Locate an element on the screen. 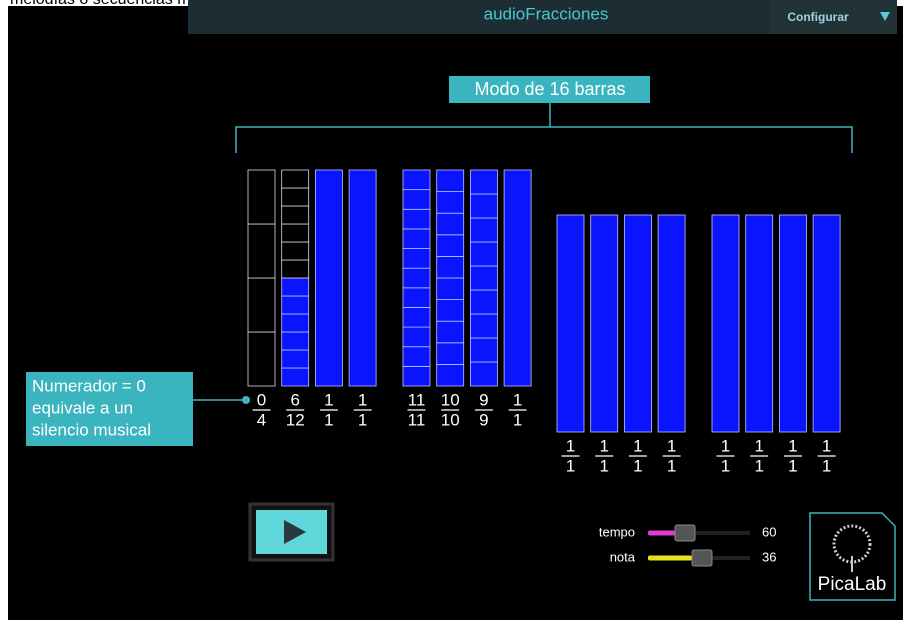  logo-text: PicaLab is located at coordinates (852, 584).